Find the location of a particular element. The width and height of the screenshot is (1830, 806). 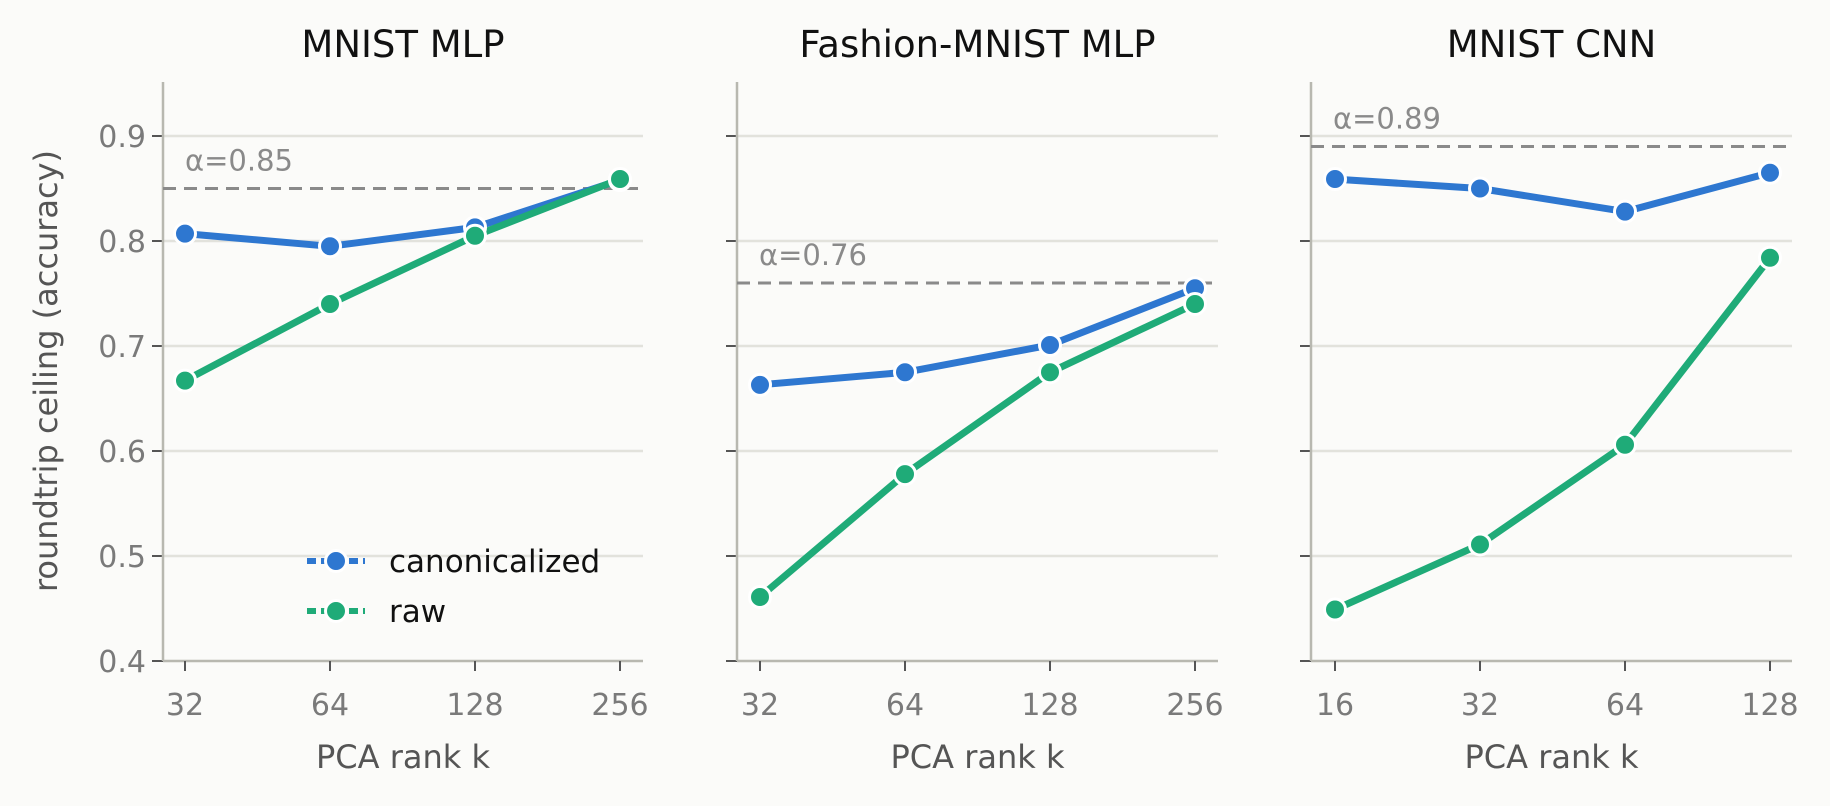

y-tick-label: 0.5 is located at coordinates (122, 557).